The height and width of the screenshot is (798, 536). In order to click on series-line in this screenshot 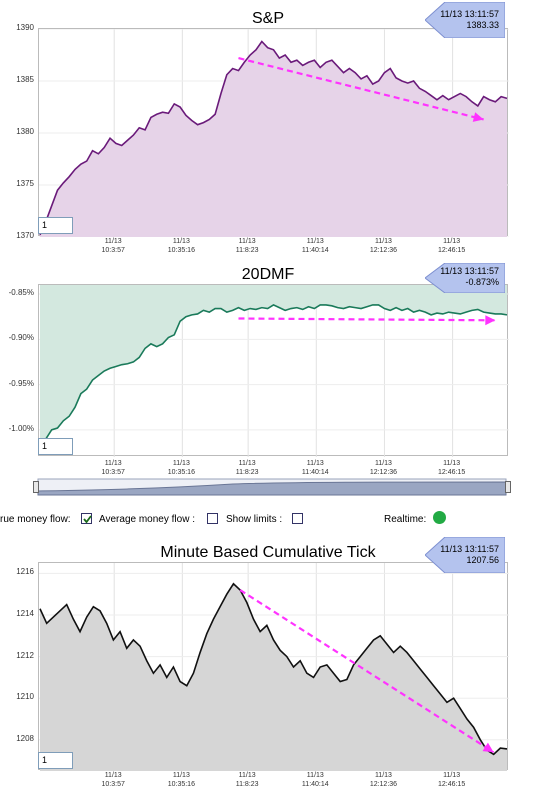, I will do `click(274, 372)`.